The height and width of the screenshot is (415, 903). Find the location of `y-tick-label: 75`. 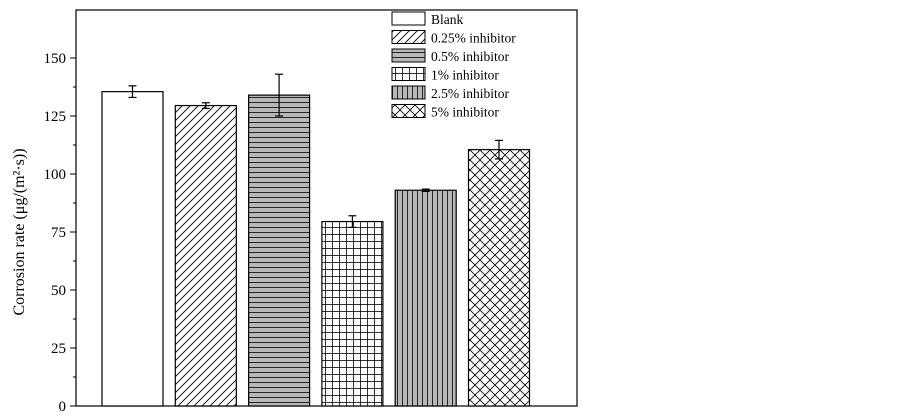

y-tick-label: 75 is located at coordinates (58, 233).